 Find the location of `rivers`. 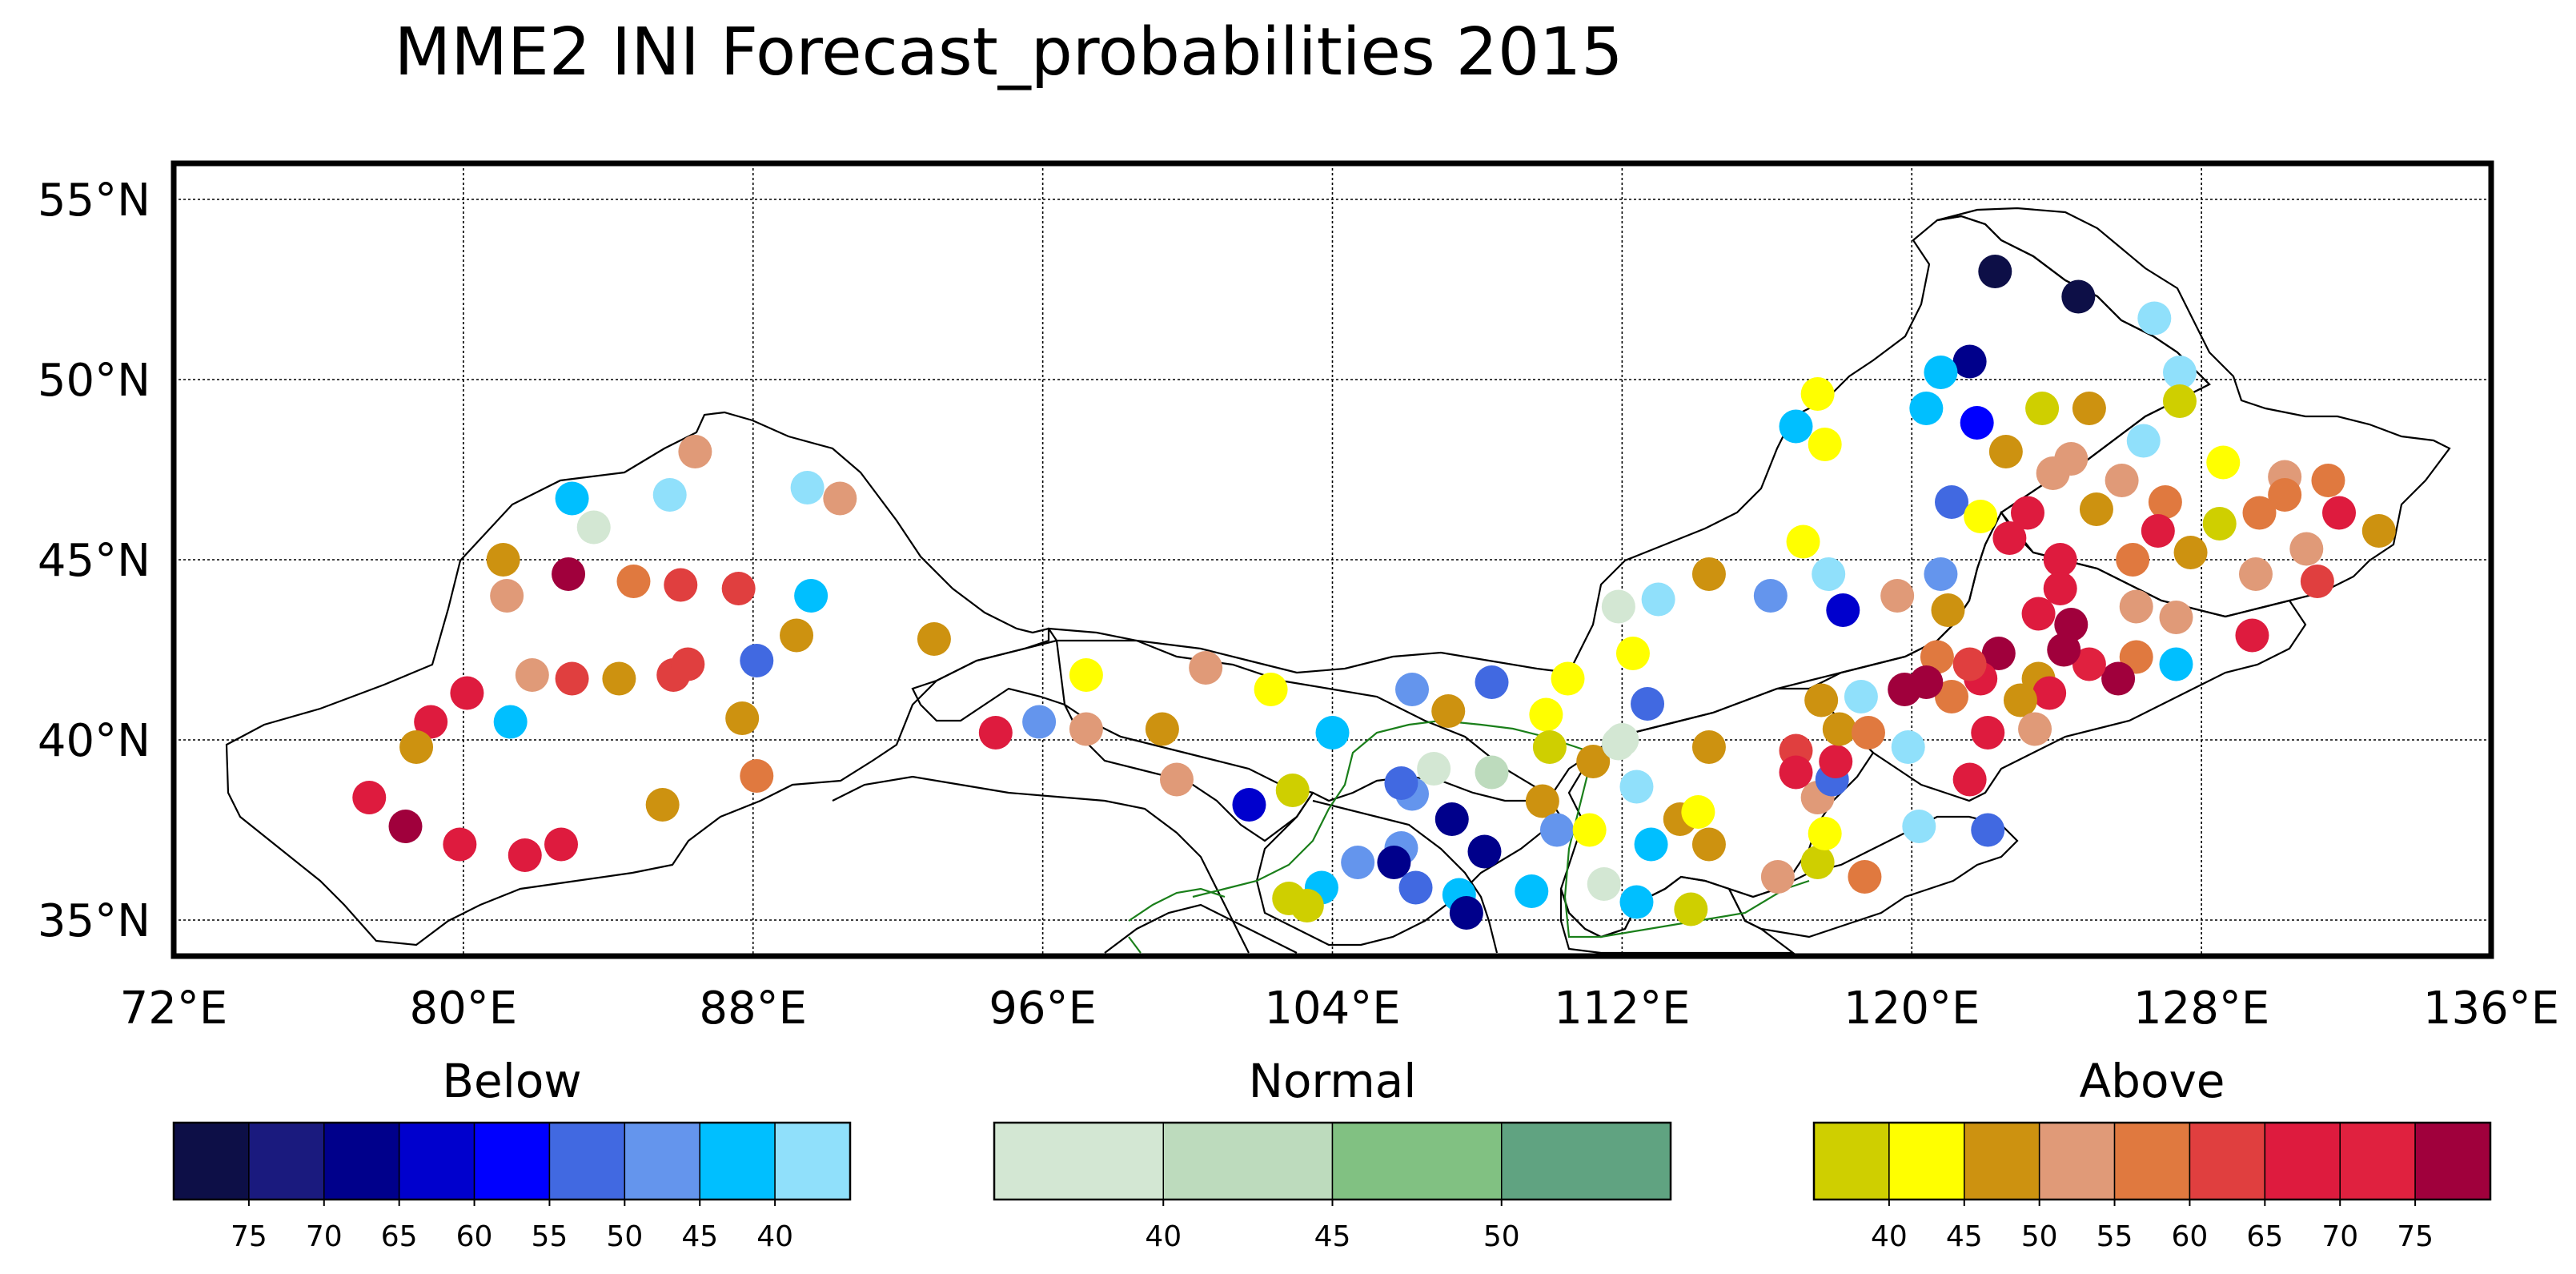

rivers is located at coordinates (1469, 836).